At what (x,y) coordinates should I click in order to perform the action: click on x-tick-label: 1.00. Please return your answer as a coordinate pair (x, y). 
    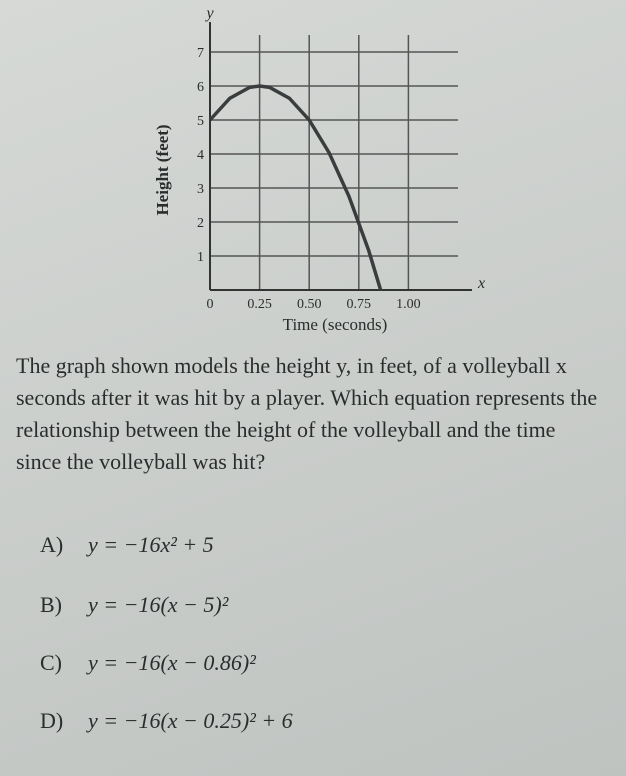
    Looking at the image, I should click on (408, 304).